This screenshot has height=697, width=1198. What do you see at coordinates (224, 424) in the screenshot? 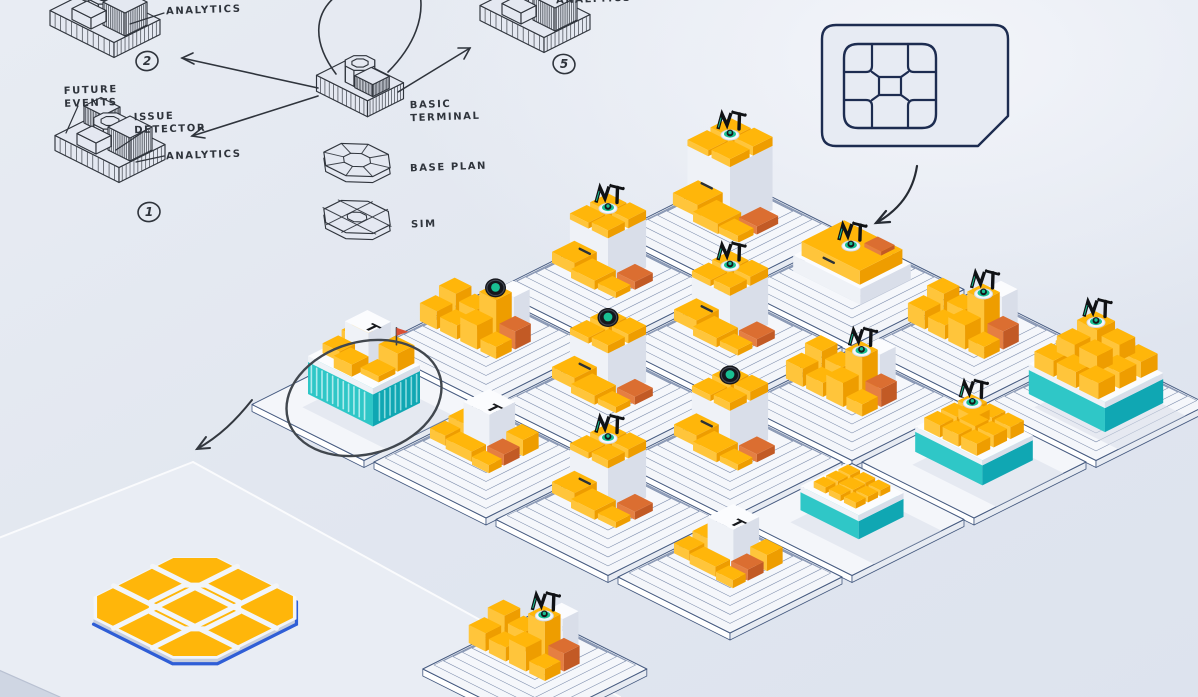
I see `arrow-tile-to-platform` at bounding box center [224, 424].